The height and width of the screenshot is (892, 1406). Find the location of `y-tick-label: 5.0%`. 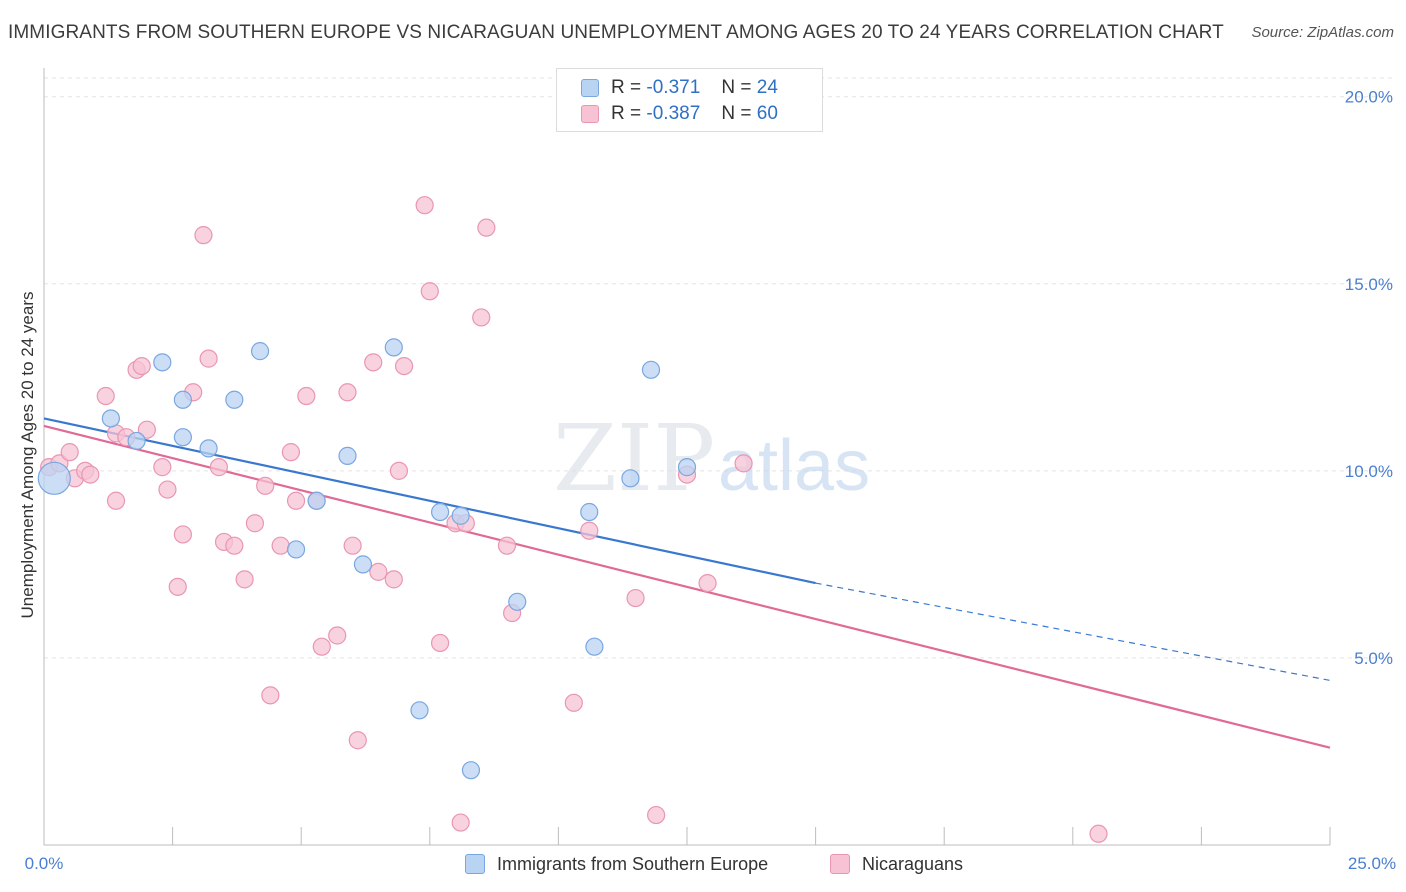

y-tick-label: 5.0% is located at coordinates (1373, 658).